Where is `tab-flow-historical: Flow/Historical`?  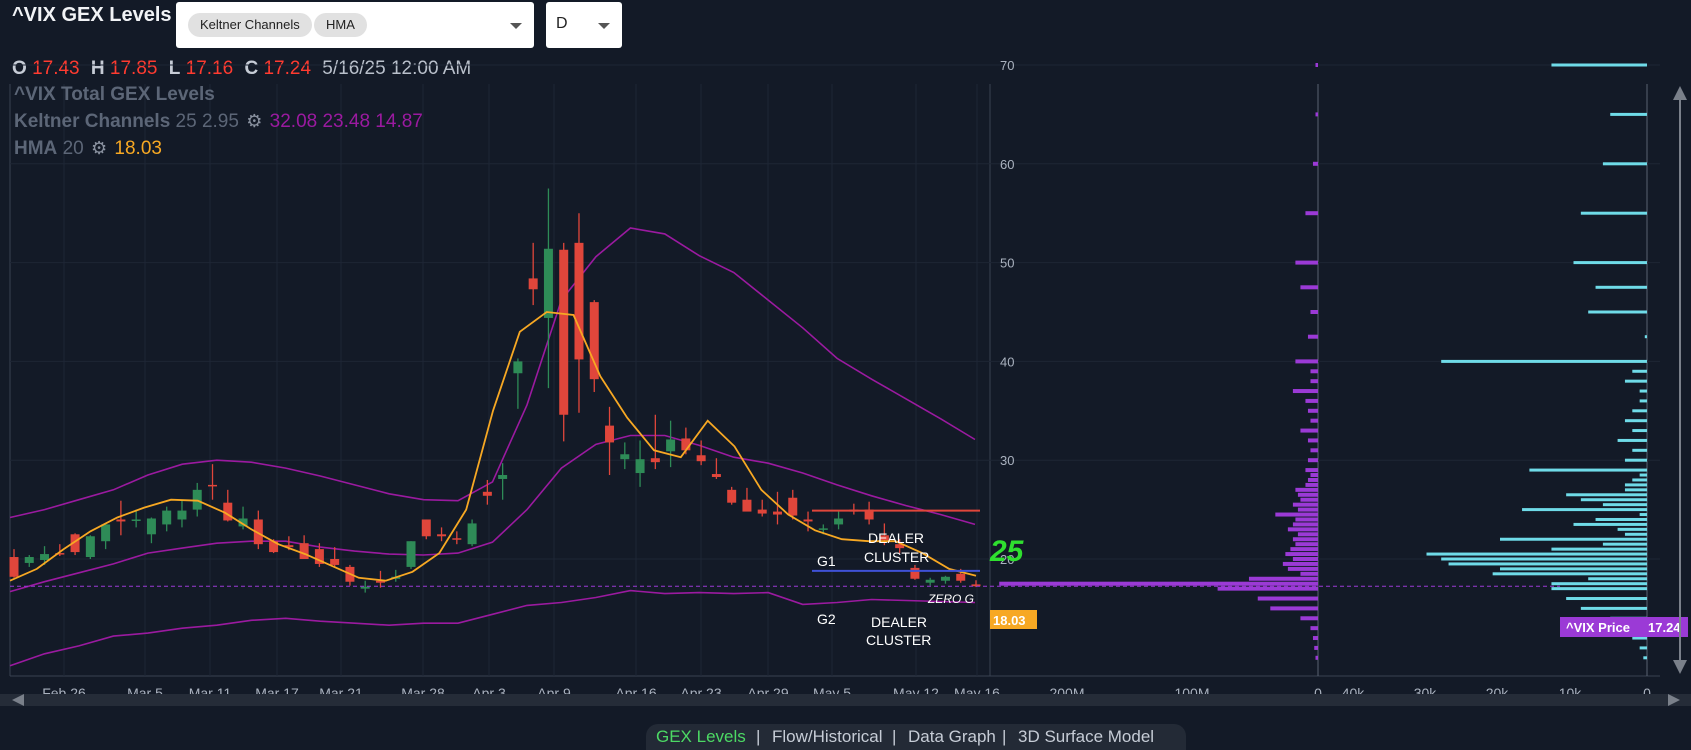 tab-flow-historical: Flow/Historical is located at coordinates (827, 736).